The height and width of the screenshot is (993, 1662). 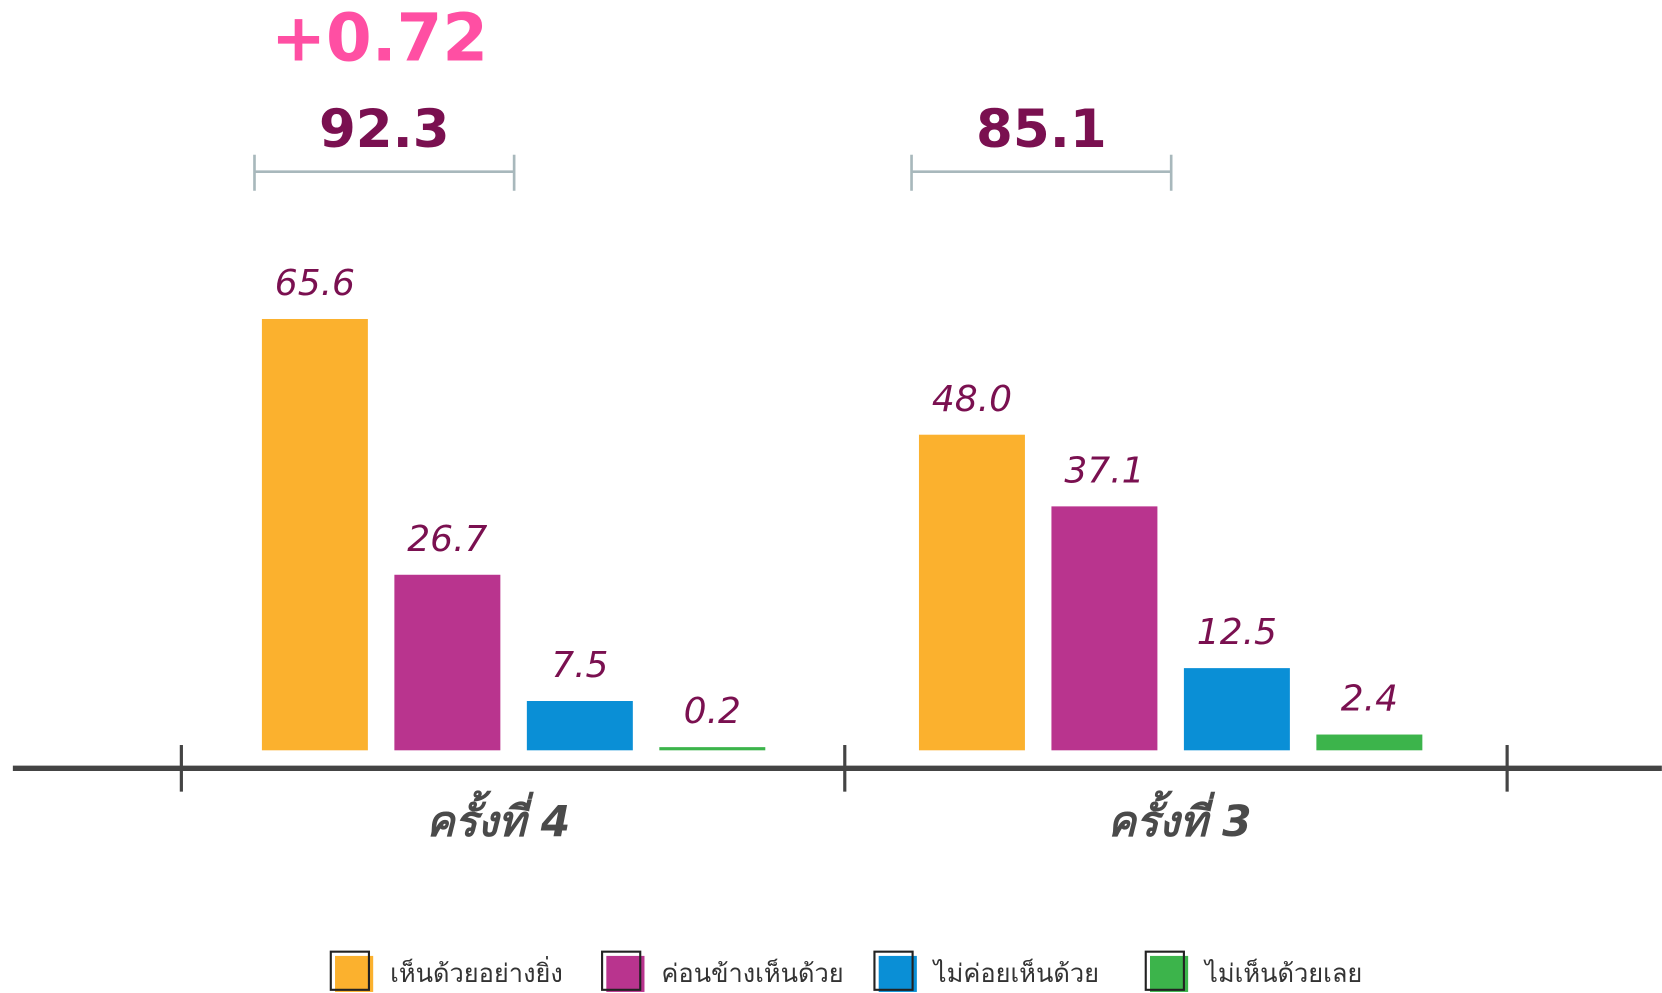 I want to click on value-label: 2.4, so click(x=1369, y=699).